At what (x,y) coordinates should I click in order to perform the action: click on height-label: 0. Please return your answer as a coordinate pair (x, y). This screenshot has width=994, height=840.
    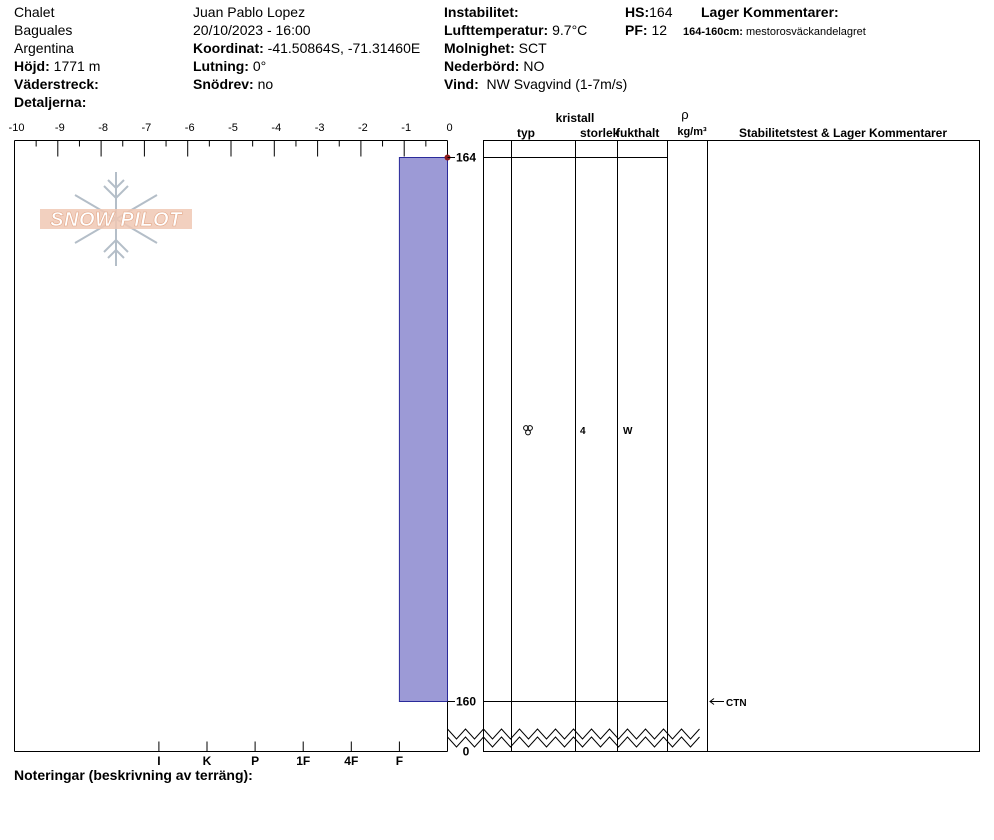
    Looking at the image, I should click on (466, 752).